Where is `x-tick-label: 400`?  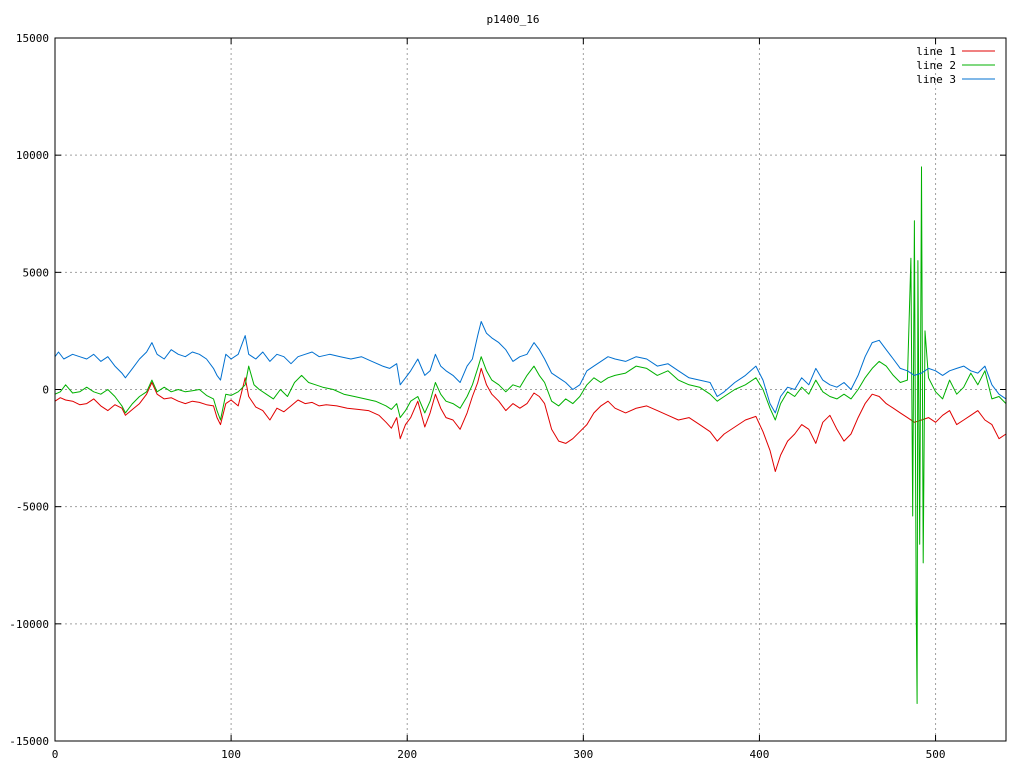
x-tick-label: 400 is located at coordinates (760, 754).